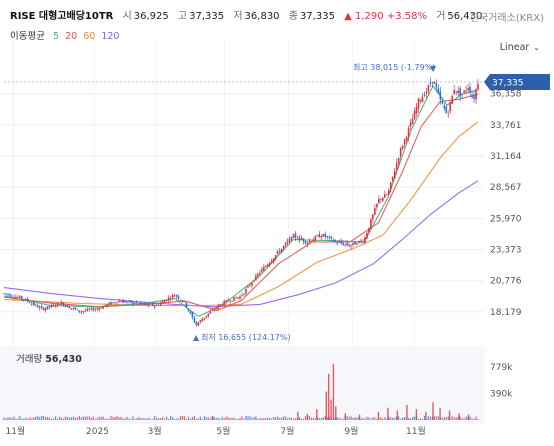 This screenshot has width=554, height=446. What do you see at coordinates (441, 16) in the screenshot?
I see `volume-label: 거` at bounding box center [441, 16].